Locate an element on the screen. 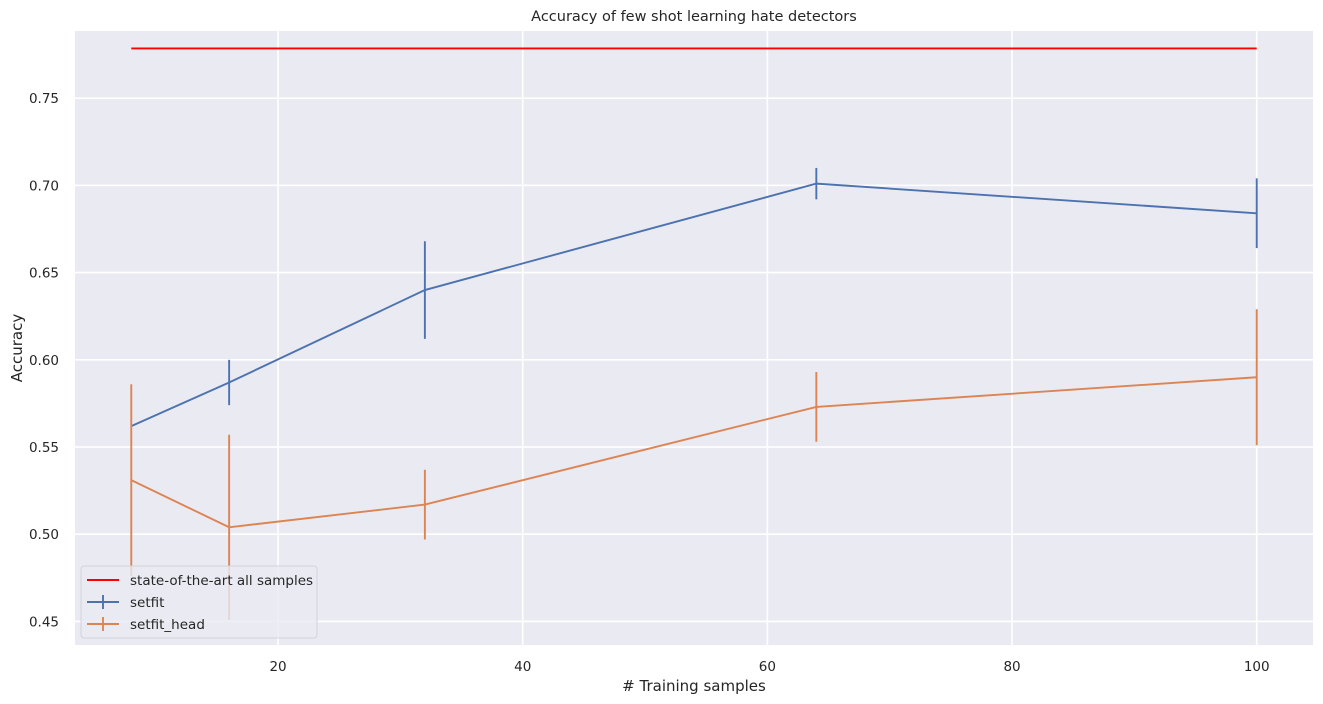 The width and height of the screenshot is (1323, 704). y-tick-label: 0.60 is located at coordinates (44, 361).